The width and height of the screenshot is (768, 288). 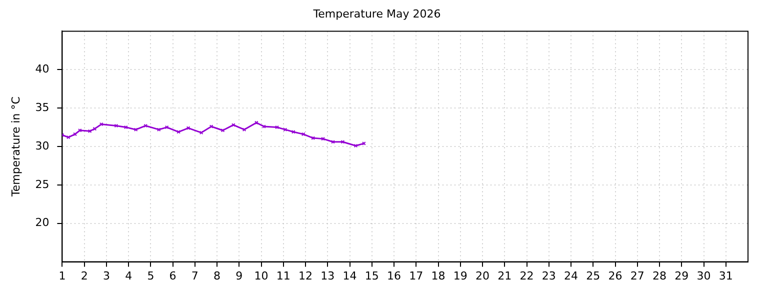 I want to click on x-tick-label: 28, so click(x=659, y=275).